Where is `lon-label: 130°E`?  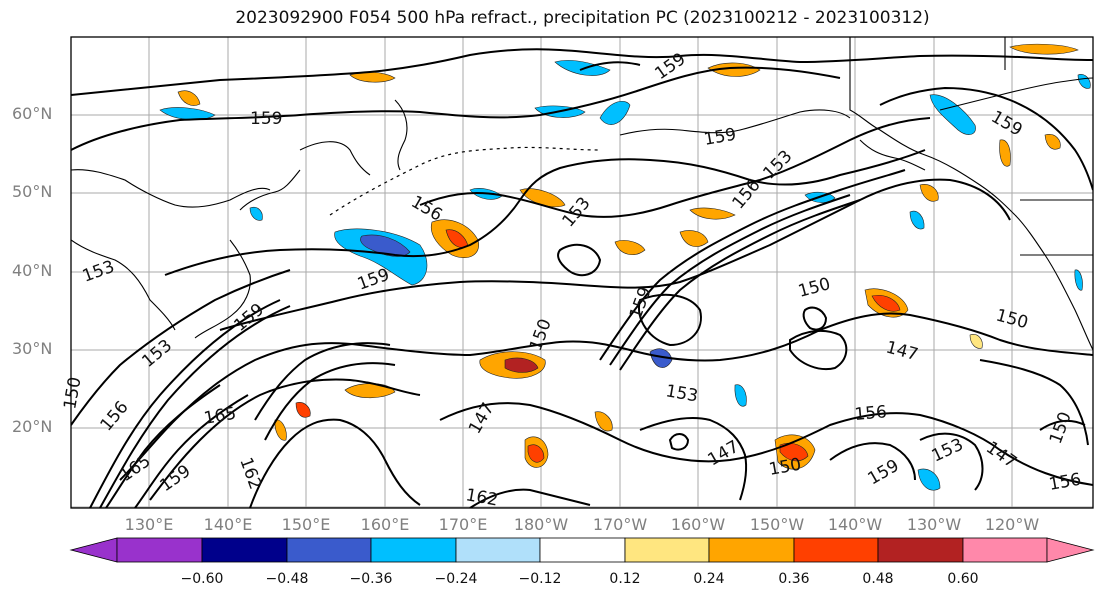 lon-label: 130°E is located at coordinates (149, 524).